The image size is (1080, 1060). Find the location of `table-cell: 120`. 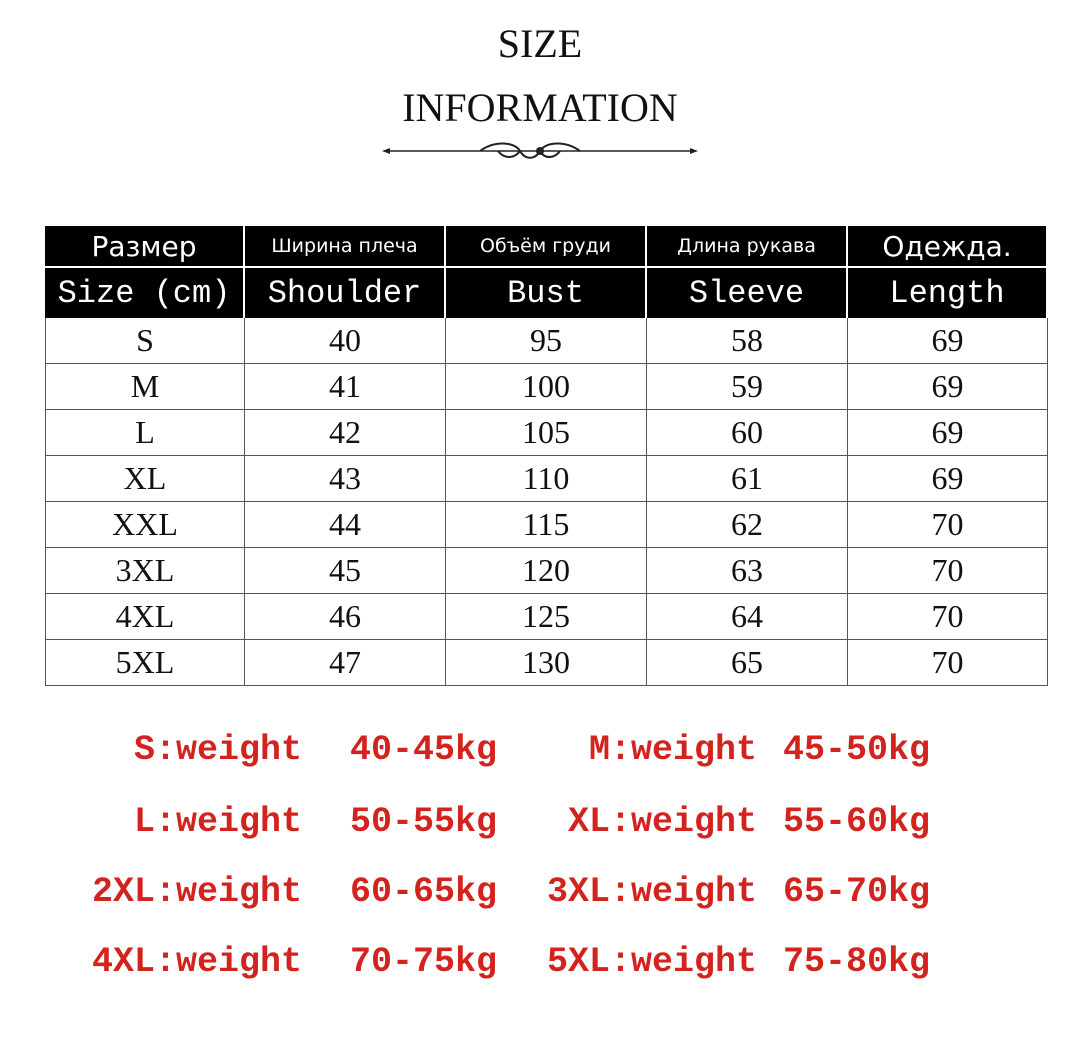

table-cell: 120 is located at coordinates (546, 571).